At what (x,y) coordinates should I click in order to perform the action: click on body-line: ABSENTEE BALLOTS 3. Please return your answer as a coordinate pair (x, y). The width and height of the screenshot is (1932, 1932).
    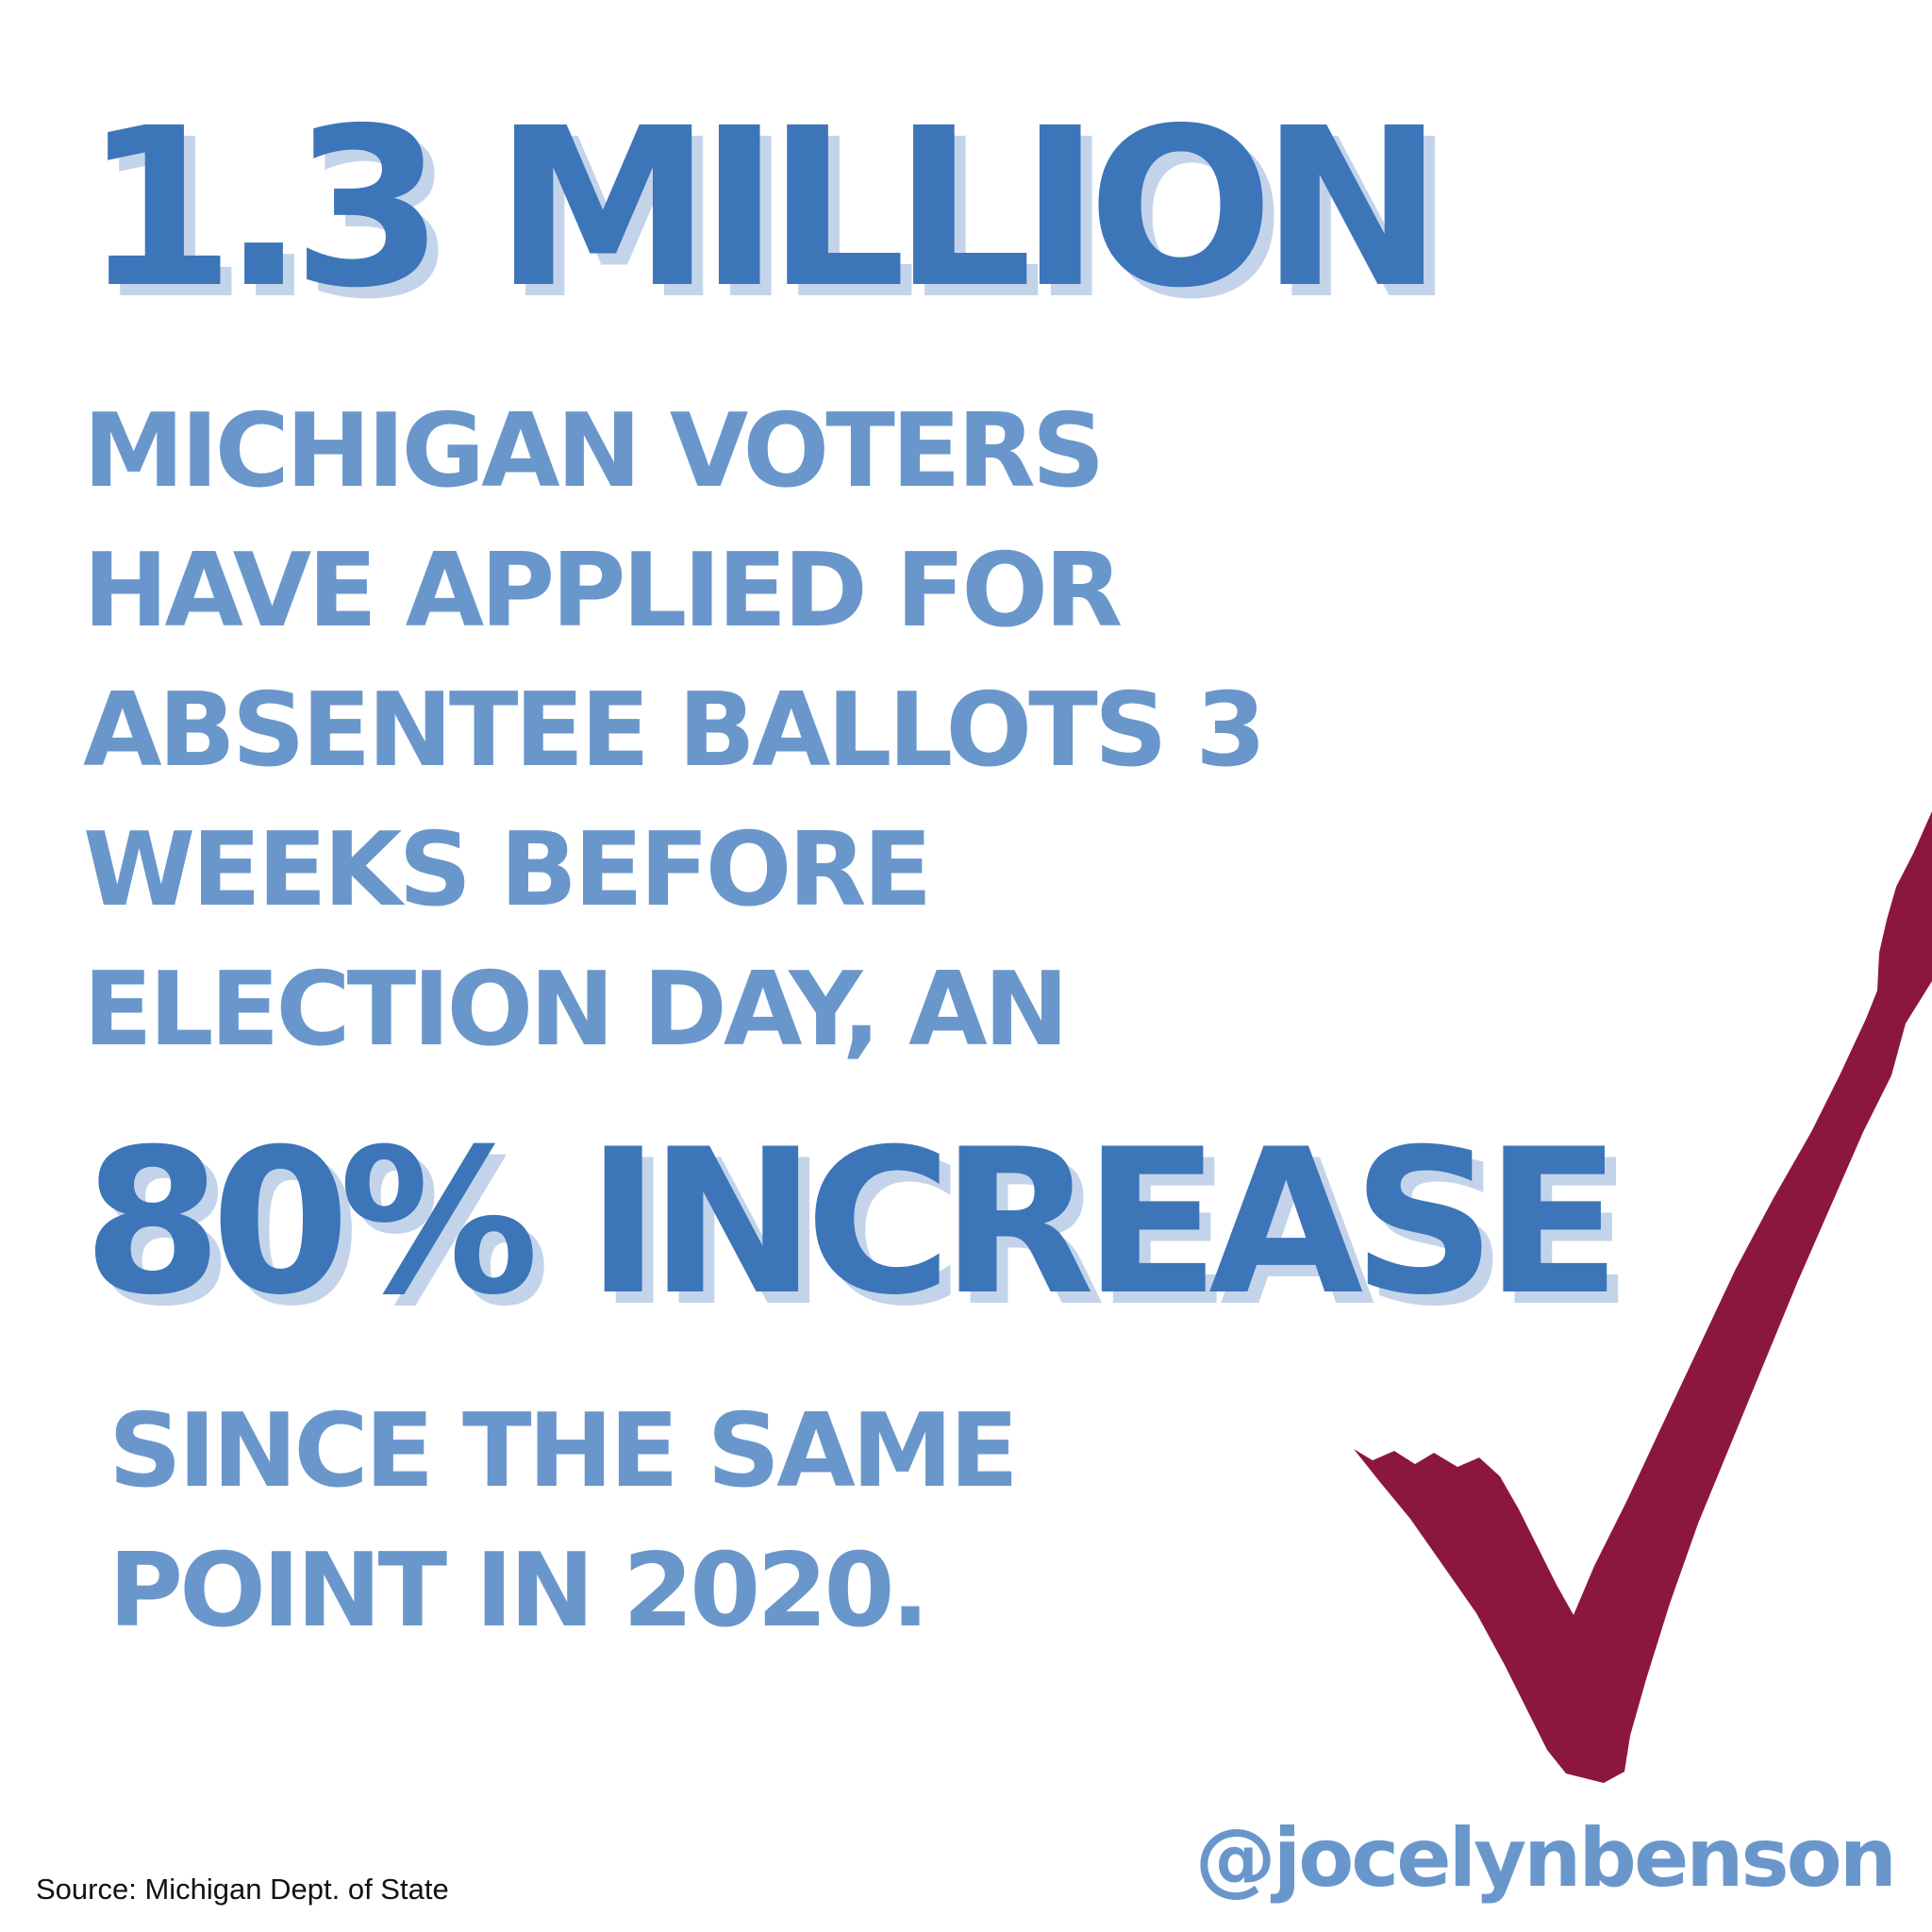
    Looking at the image, I should click on (675, 731).